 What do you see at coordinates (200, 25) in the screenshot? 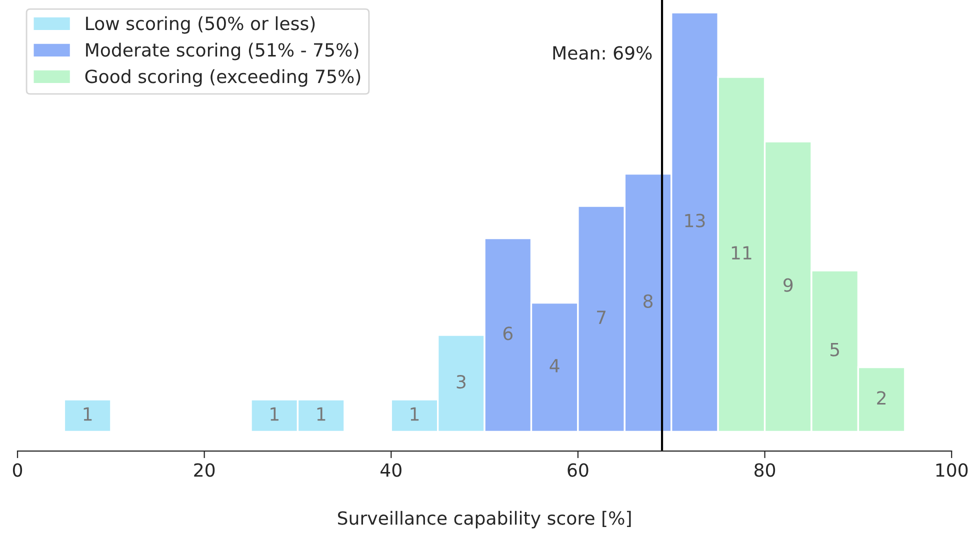
I see `legend-label: Low scoring (50% or less)` at bounding box center [200, 25].